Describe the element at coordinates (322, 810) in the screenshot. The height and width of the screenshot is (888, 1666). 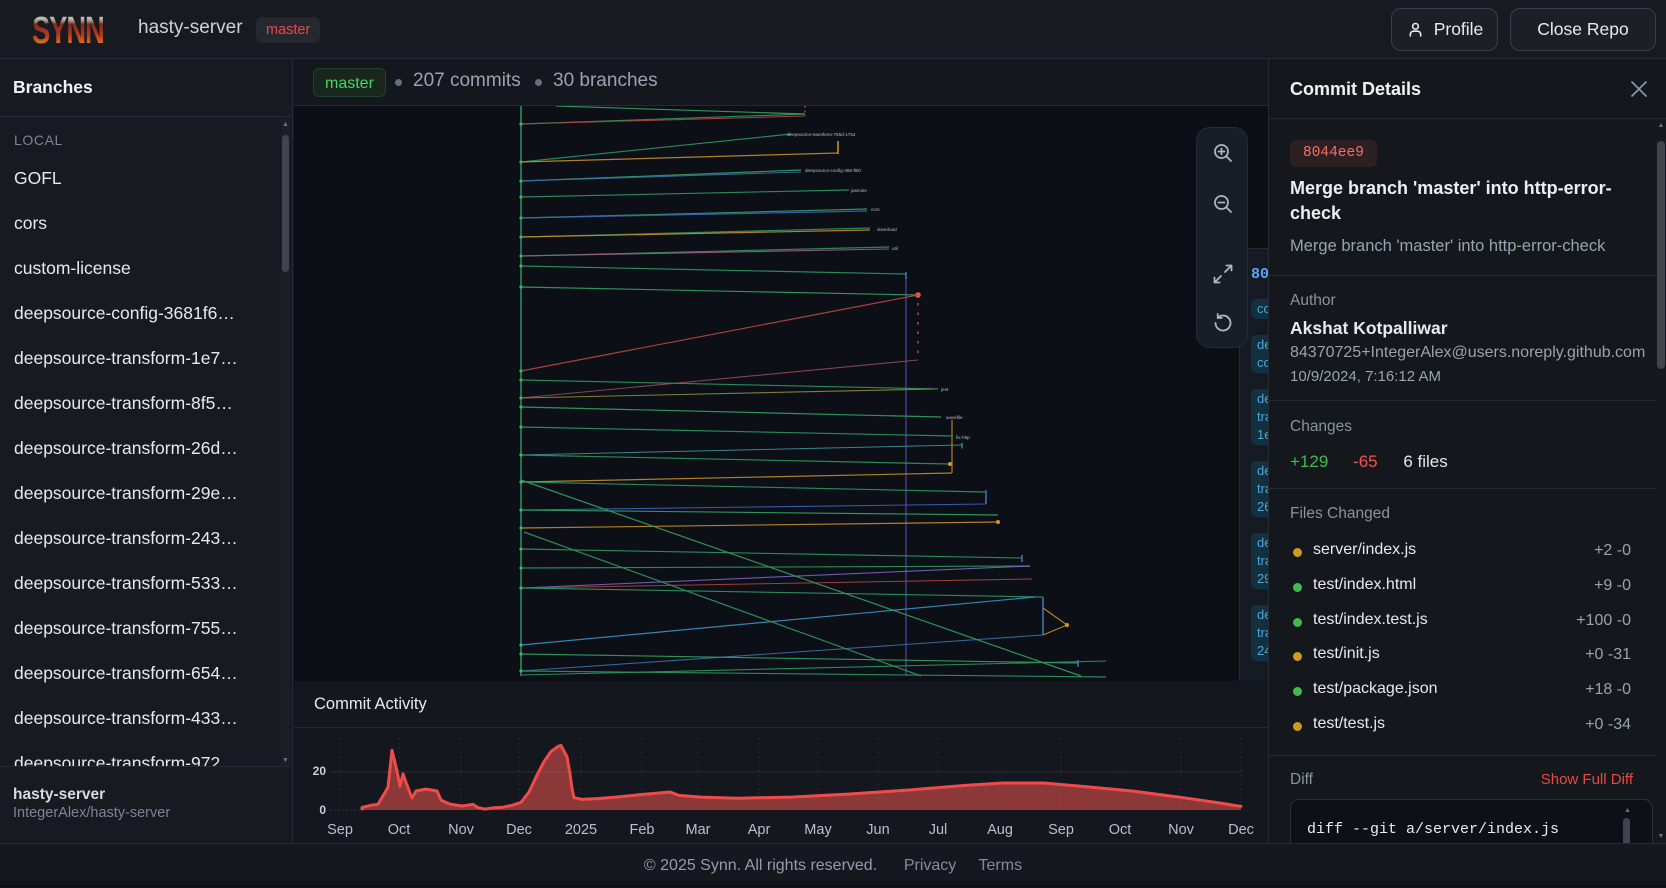
I see `svg-text: 0` at that location.